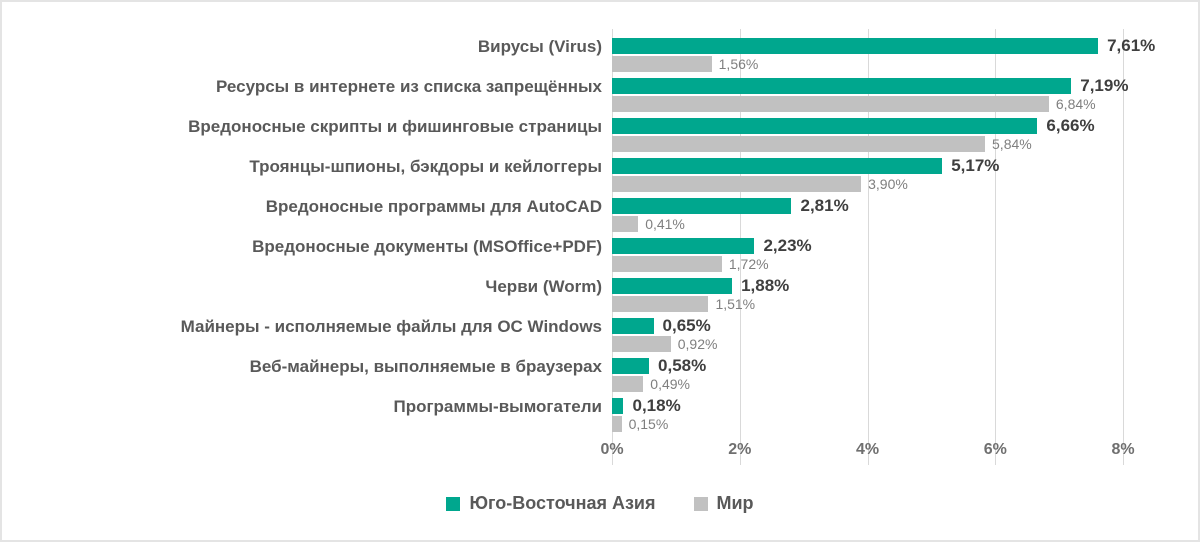  I want to click on bar-world: 0,41%, so click(648, 224).